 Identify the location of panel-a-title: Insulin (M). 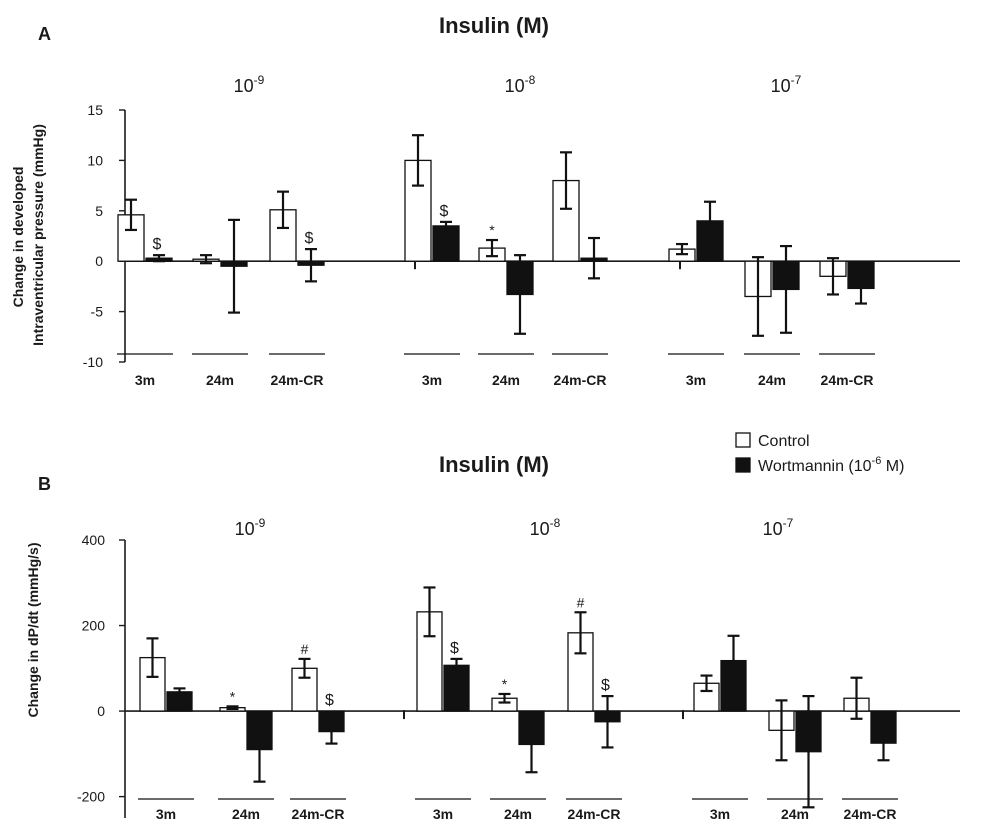
(494, 25).